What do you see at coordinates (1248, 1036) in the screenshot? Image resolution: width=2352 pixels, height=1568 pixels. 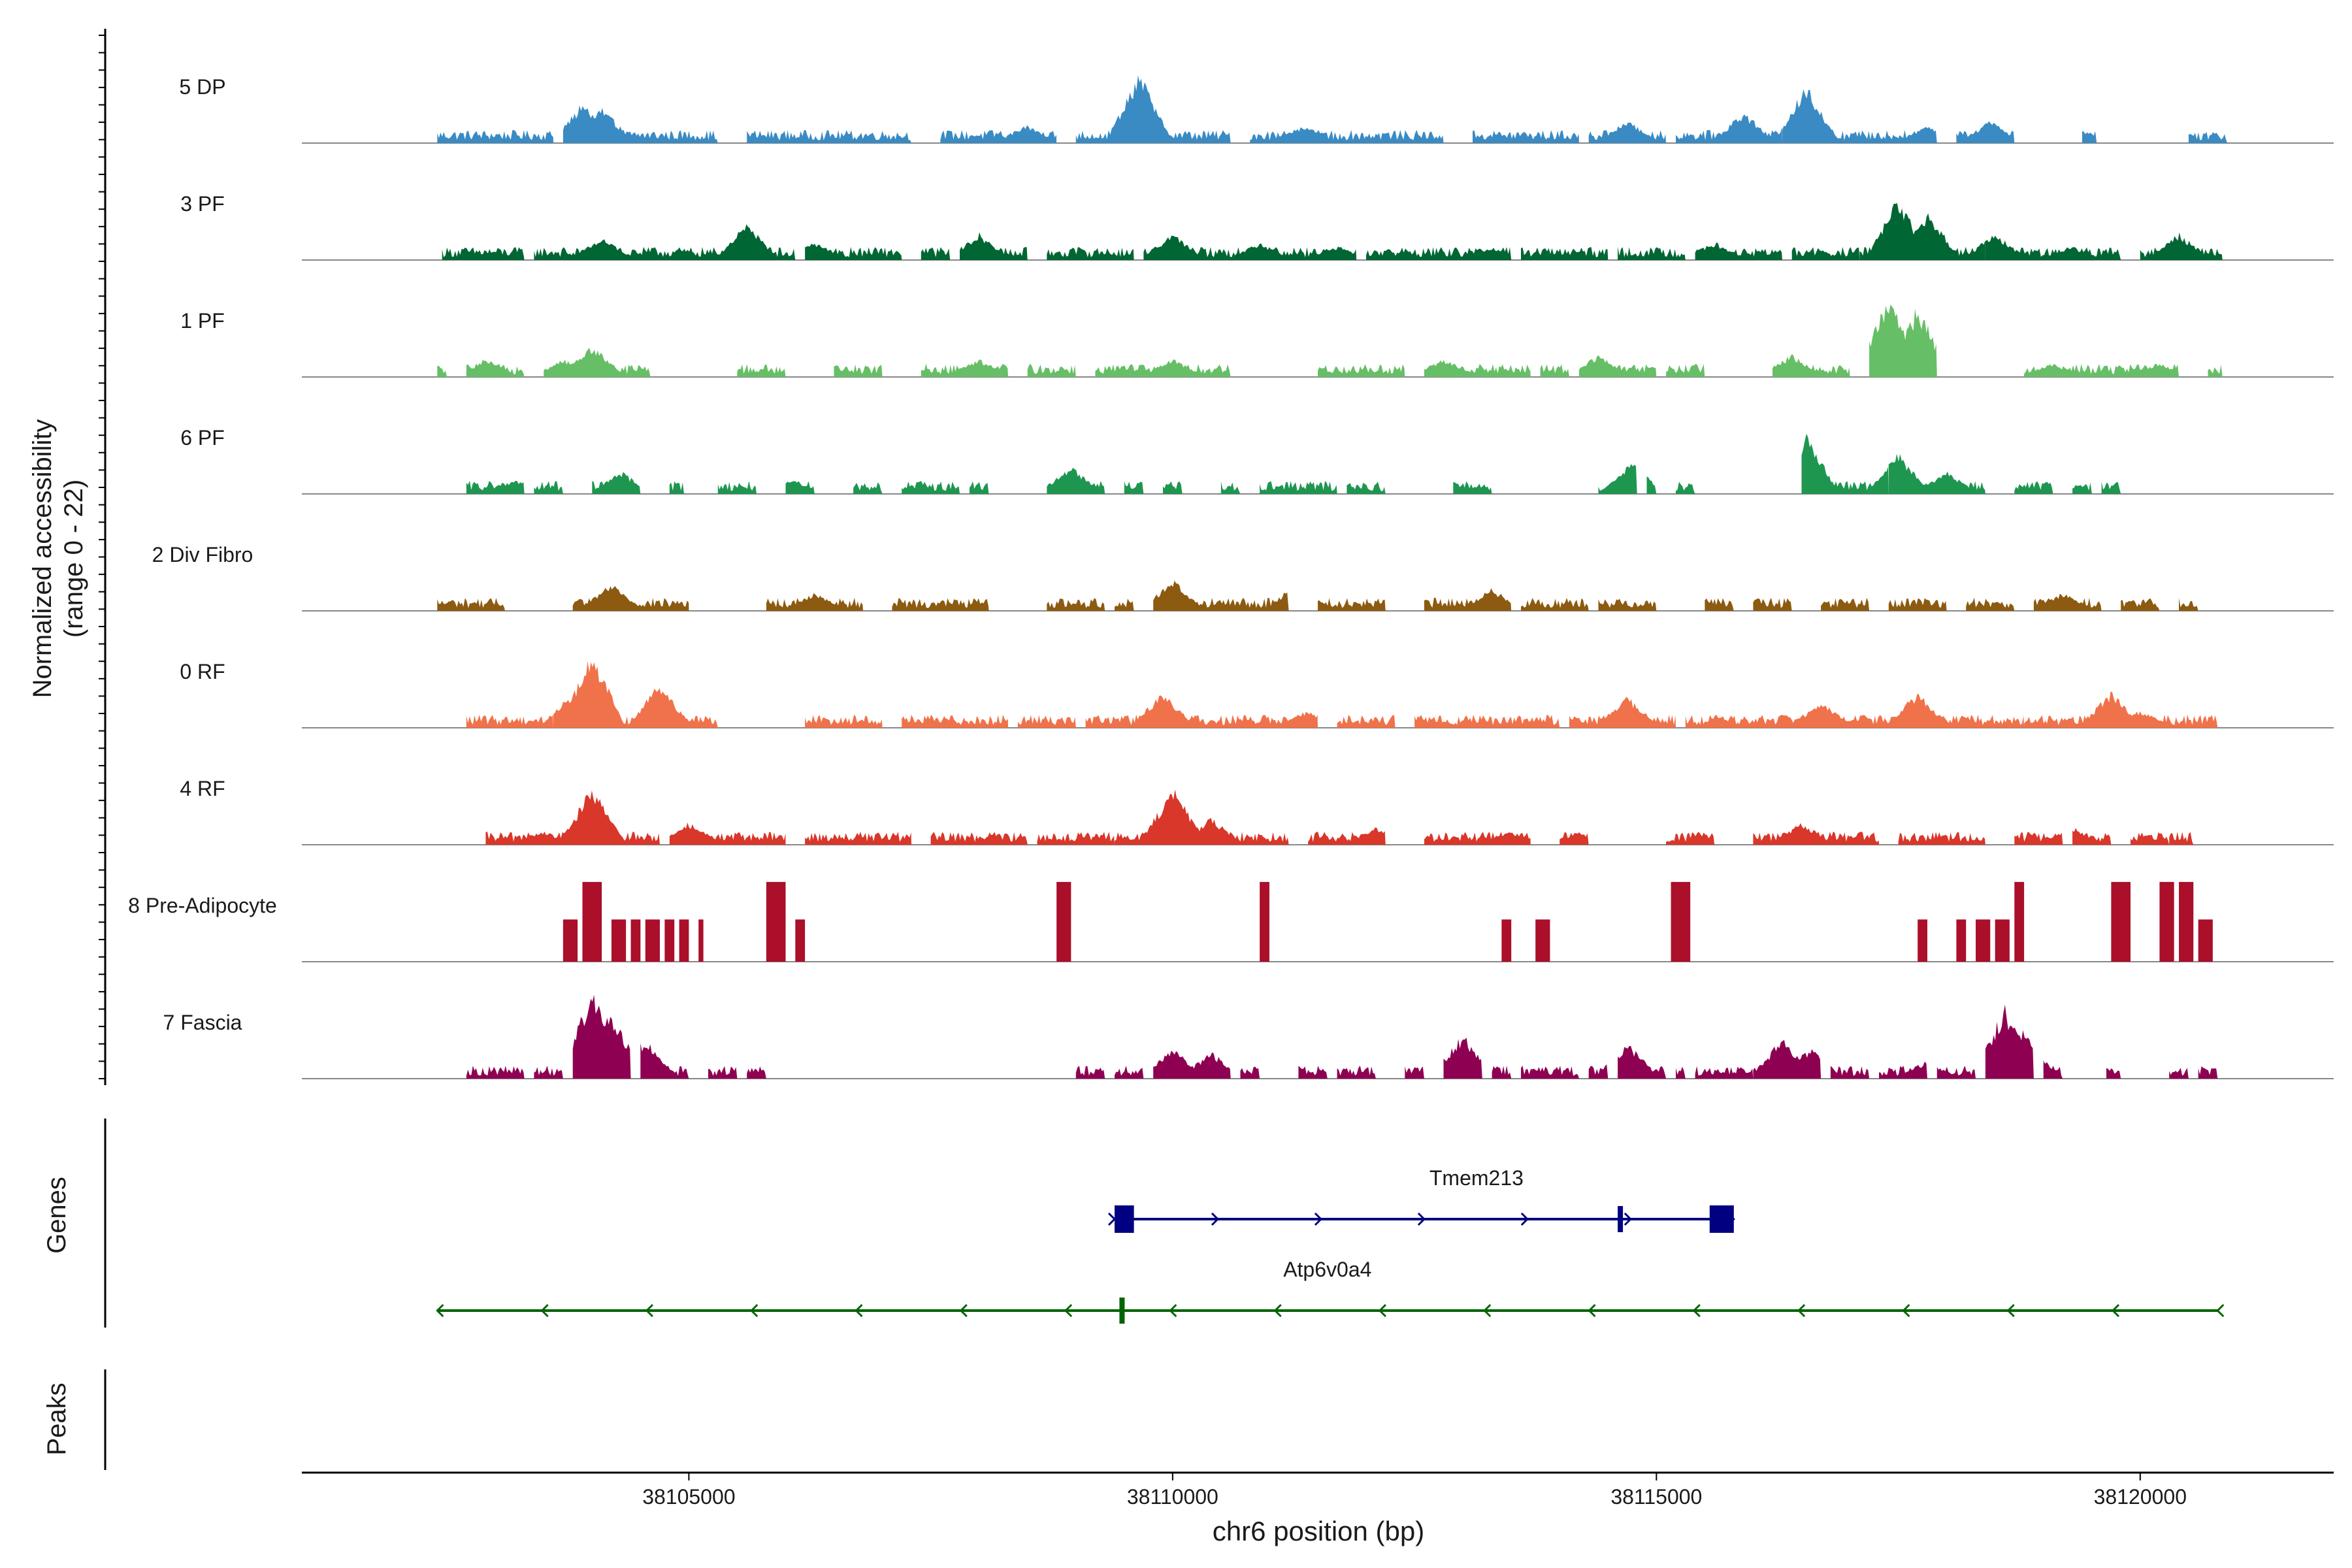 I see `track-7-fascia: 7 Fascia` at bounding box center [1248, 1036].